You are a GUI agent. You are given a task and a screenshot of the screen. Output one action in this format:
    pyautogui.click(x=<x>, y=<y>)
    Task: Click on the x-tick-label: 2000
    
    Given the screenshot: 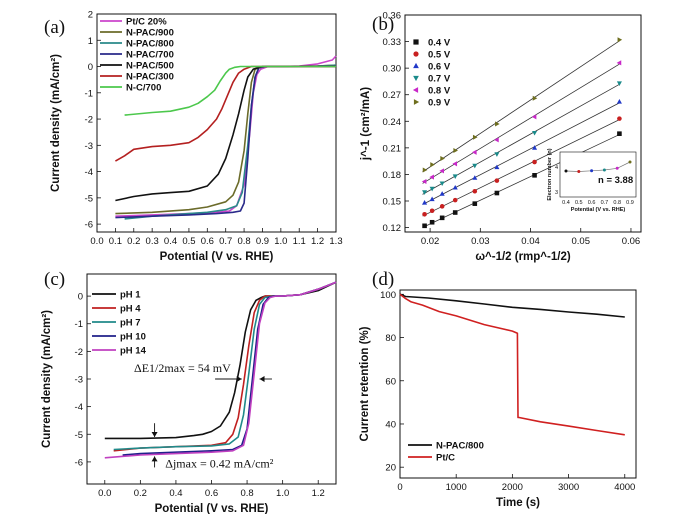 What is the action you would take?
    pyautogui.click(x=512, y=487)
    